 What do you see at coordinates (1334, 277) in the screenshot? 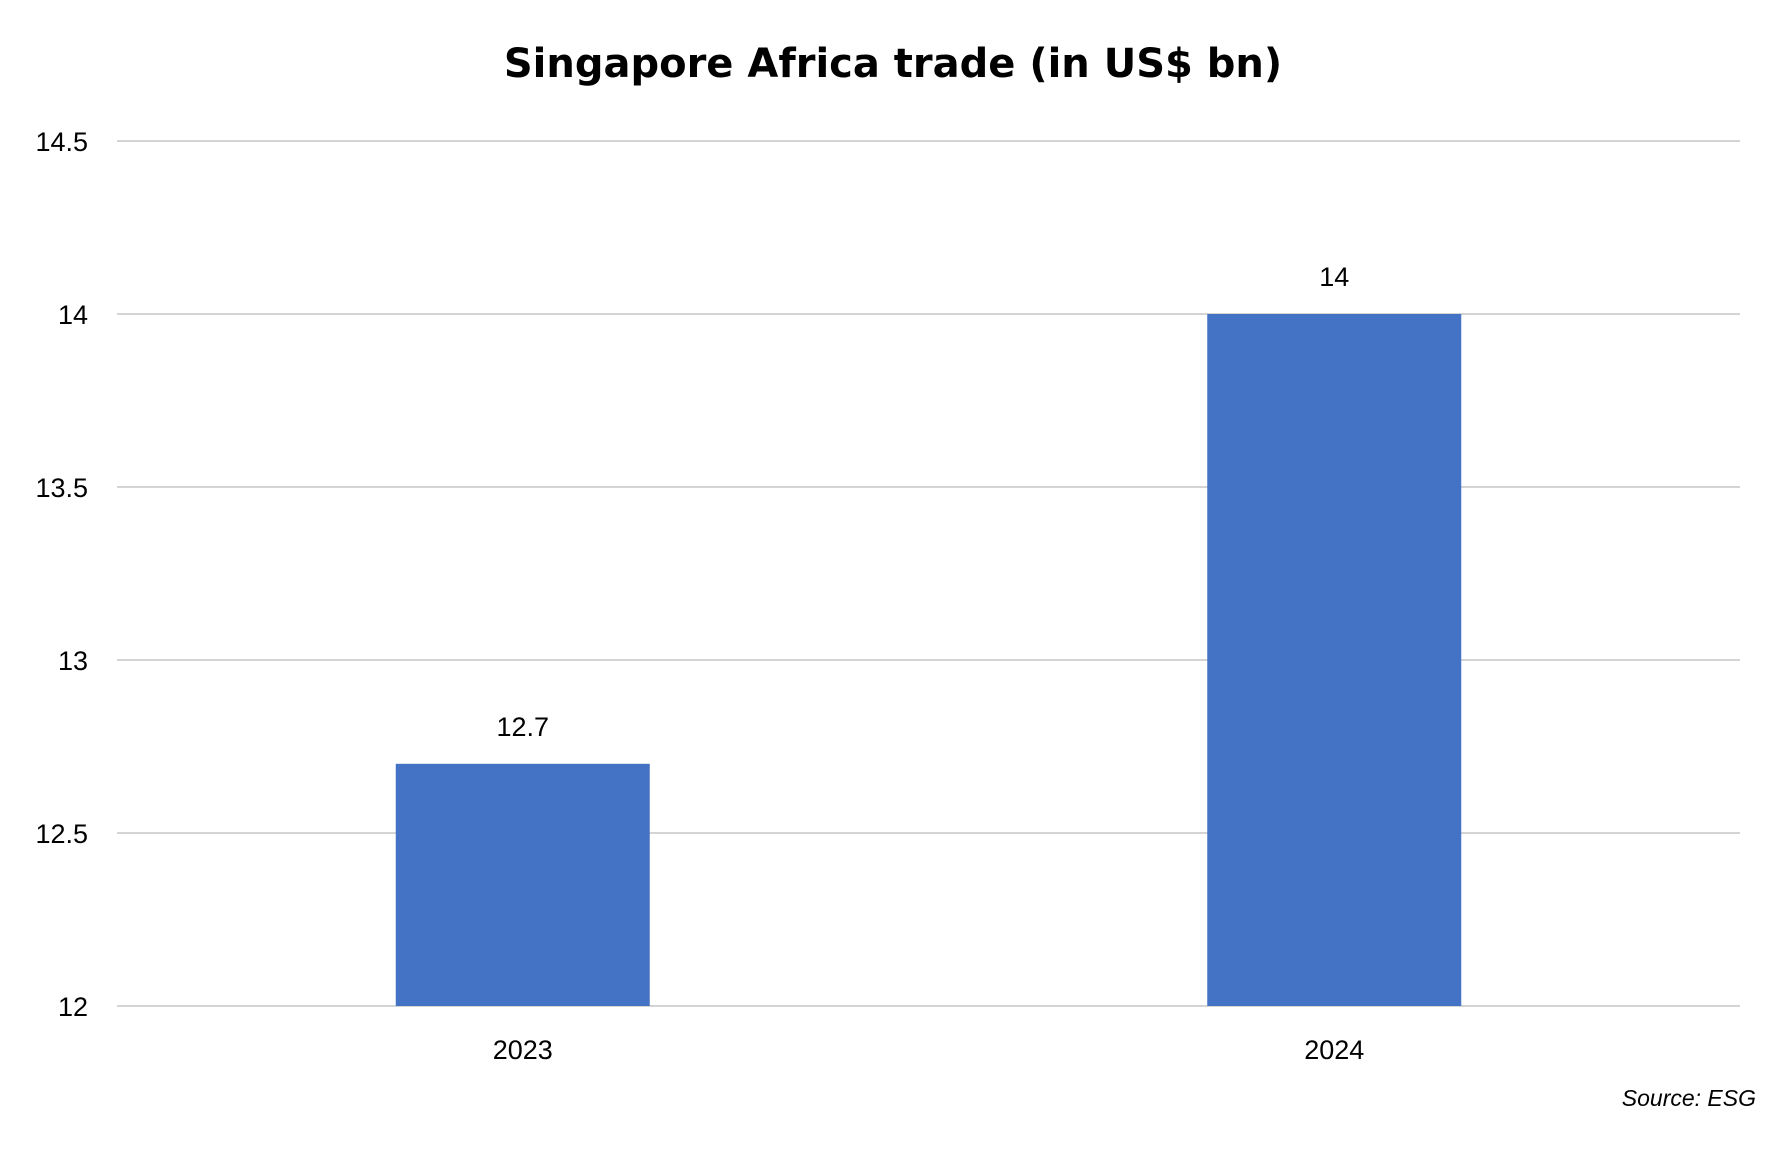
I see `data-label: 14` at bounding box center [1334, 277].